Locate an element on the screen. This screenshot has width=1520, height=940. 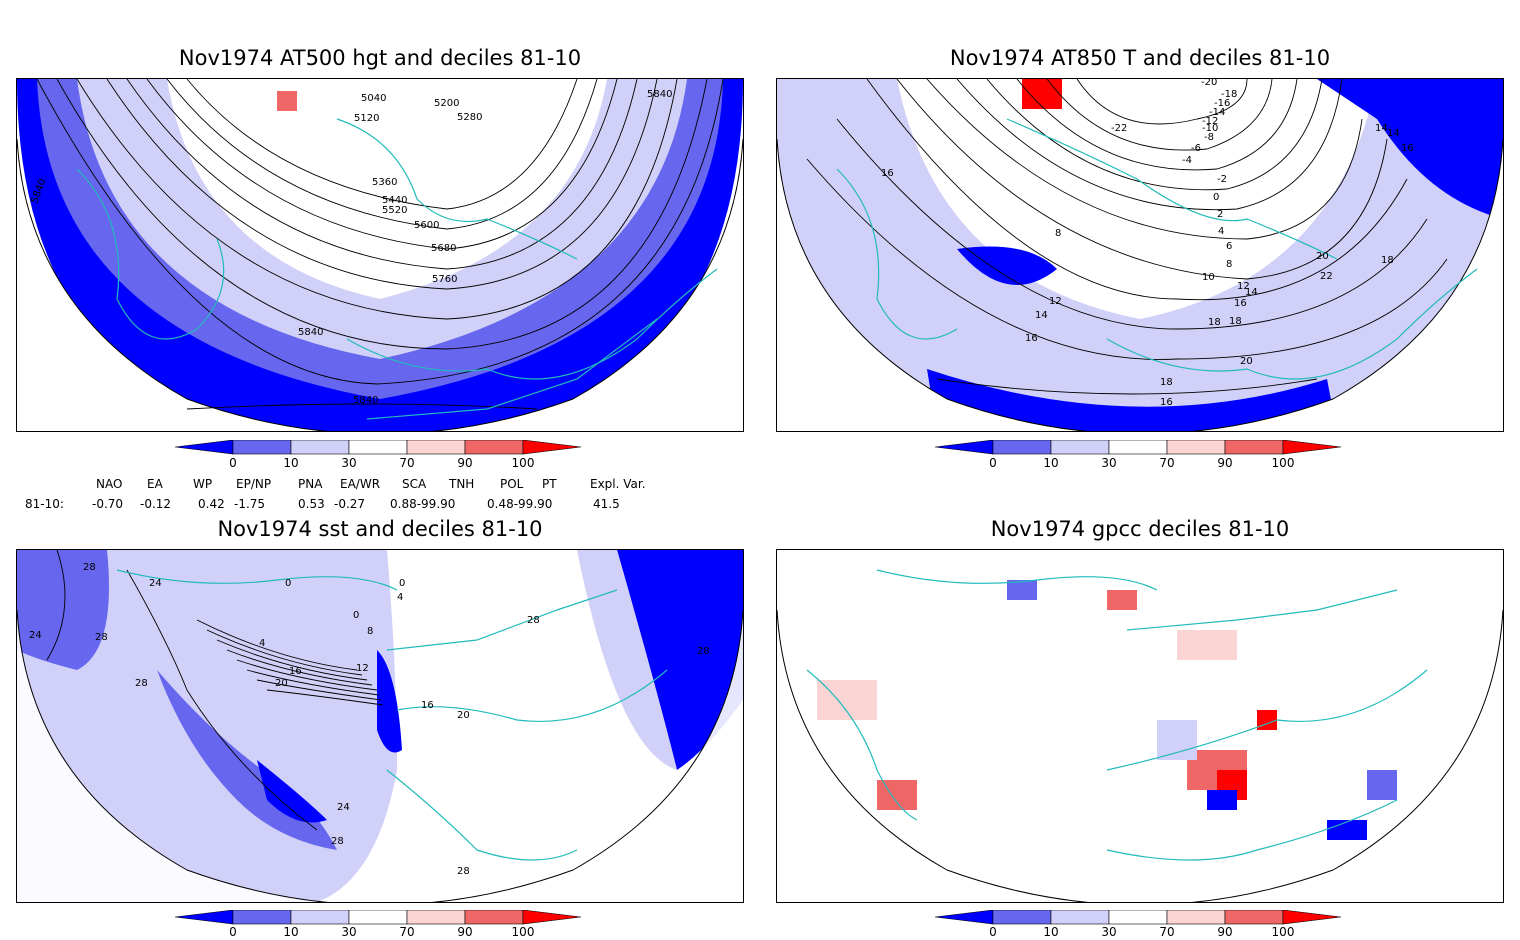
colorbar-bottom-right: 0 10 30 70 90 100 is located at coordinates (1139, 924).